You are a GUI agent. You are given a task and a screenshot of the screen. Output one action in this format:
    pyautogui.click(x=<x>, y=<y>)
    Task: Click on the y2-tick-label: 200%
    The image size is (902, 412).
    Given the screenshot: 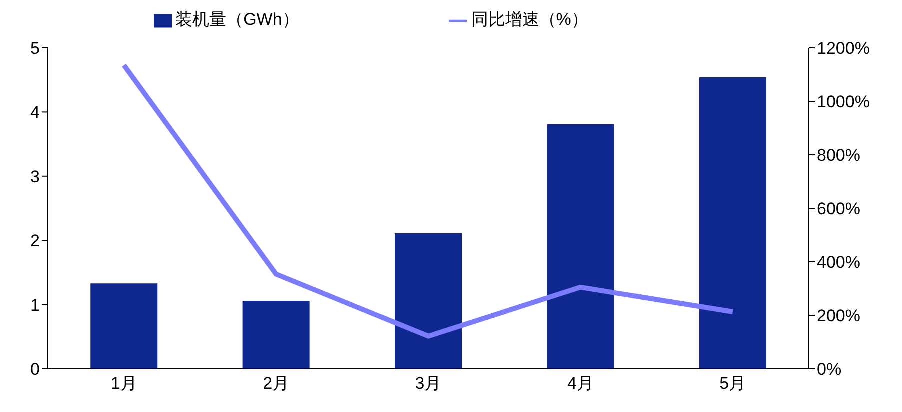 What is the action you would take?
    pyautogui.click(x=838, y=316)
    